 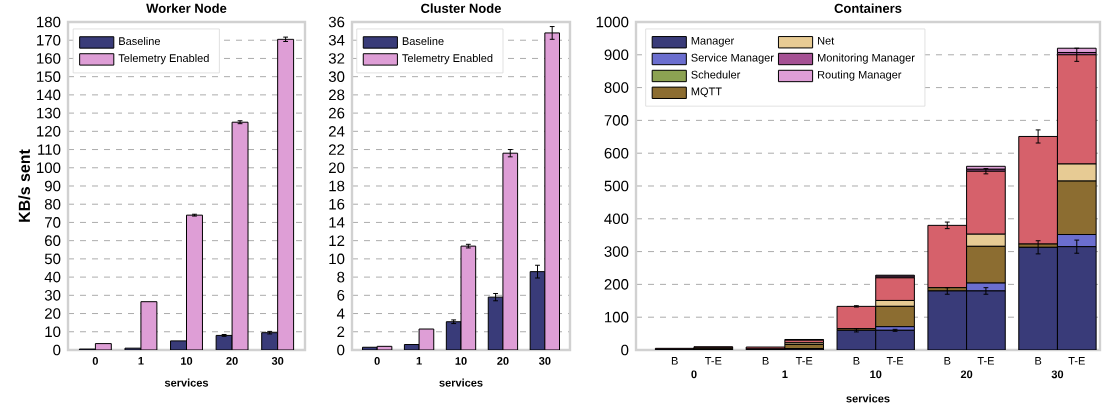 I want to click on y-tick-label: 800, so click(x=616, y=87).